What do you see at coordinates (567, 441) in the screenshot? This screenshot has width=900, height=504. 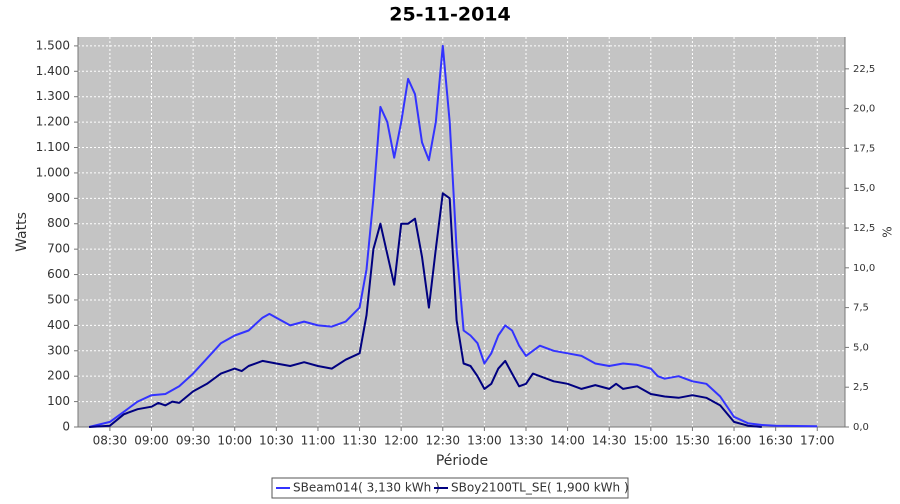 I see `x-tick-label: 14:00` at bounding box center [567, 441].